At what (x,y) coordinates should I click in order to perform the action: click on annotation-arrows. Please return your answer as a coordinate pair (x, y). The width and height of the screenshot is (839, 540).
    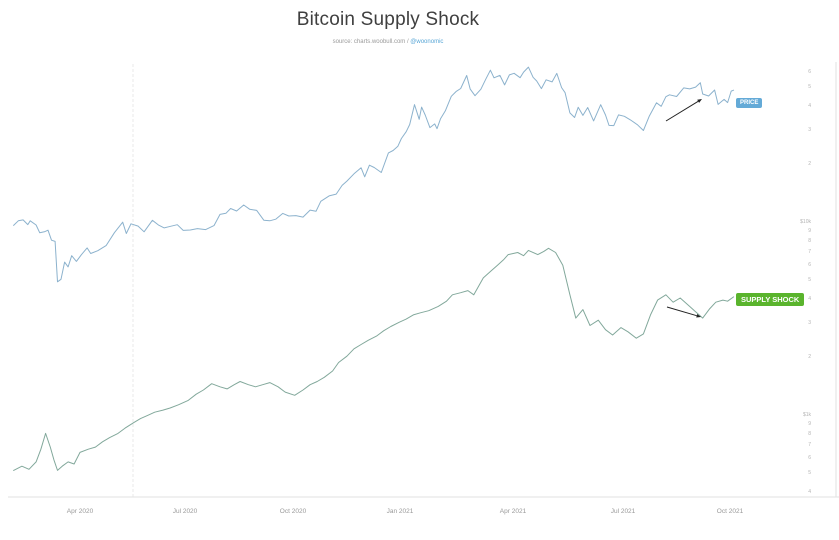
    Looking at the image, I should click on (683, 208).